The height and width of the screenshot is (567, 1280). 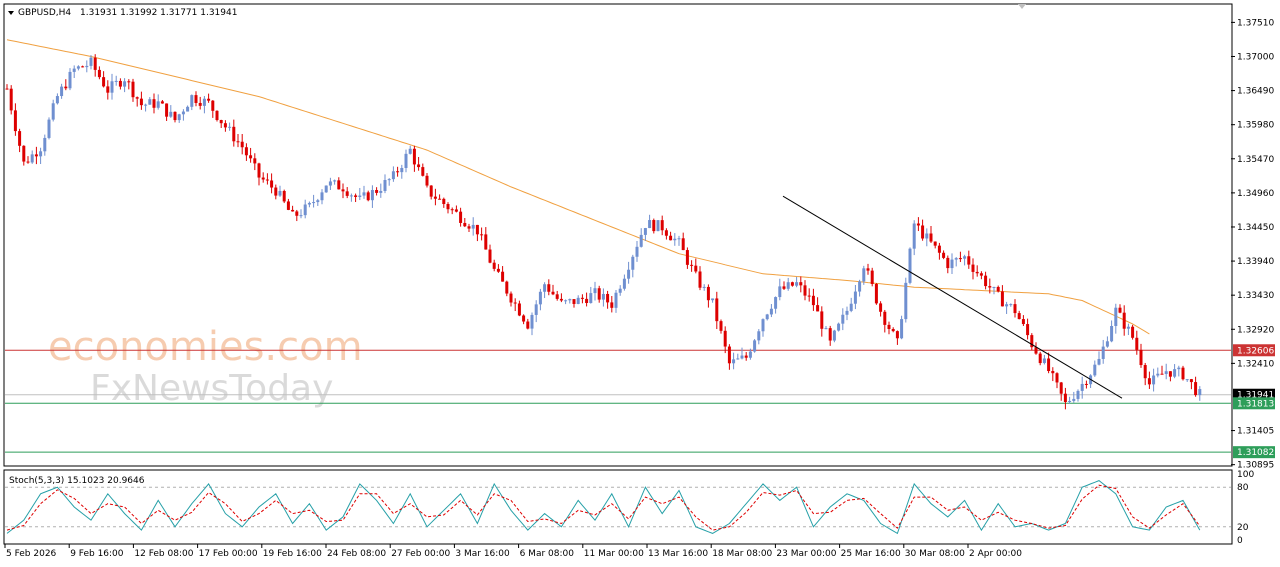 What do you see at coordinates (77, 481) in the screenshot?
I see `stoch-title: Stoch(5,3,3) 15.1023 20.9646` at bounding box center [77, 481].